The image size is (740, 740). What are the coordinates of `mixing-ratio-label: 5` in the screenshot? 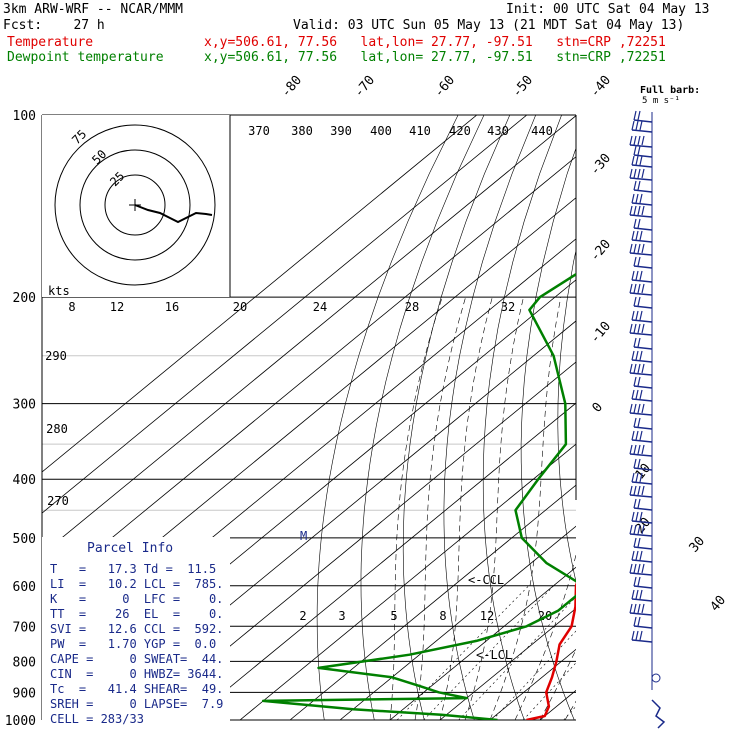 It's located at (393, 616).